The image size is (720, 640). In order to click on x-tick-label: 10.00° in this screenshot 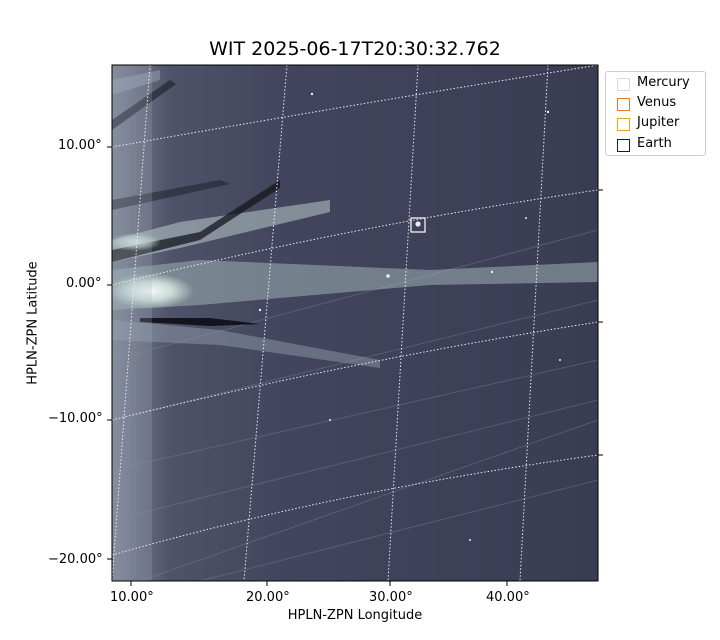, I will do `click(132, 597)`.